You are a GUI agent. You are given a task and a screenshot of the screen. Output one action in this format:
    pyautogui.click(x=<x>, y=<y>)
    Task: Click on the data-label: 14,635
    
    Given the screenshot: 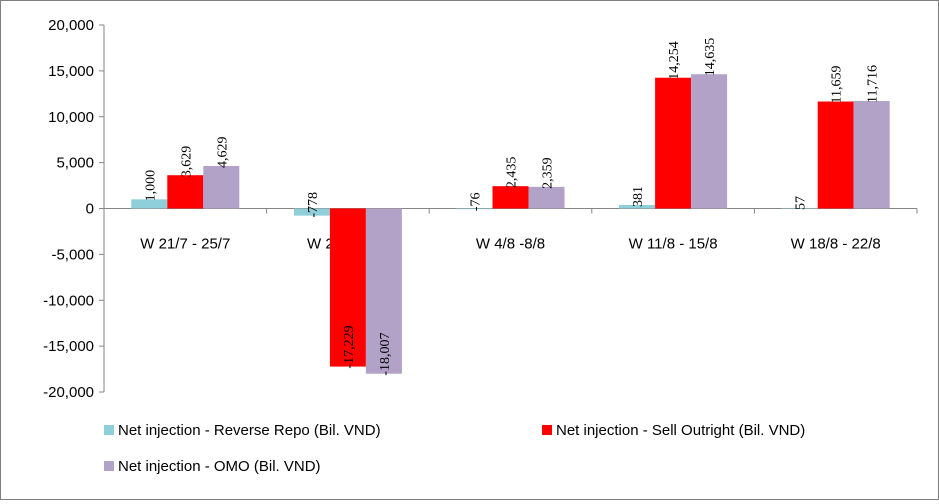 What is the action you would take?
    pyautogui.click(x=710, y=57)
    